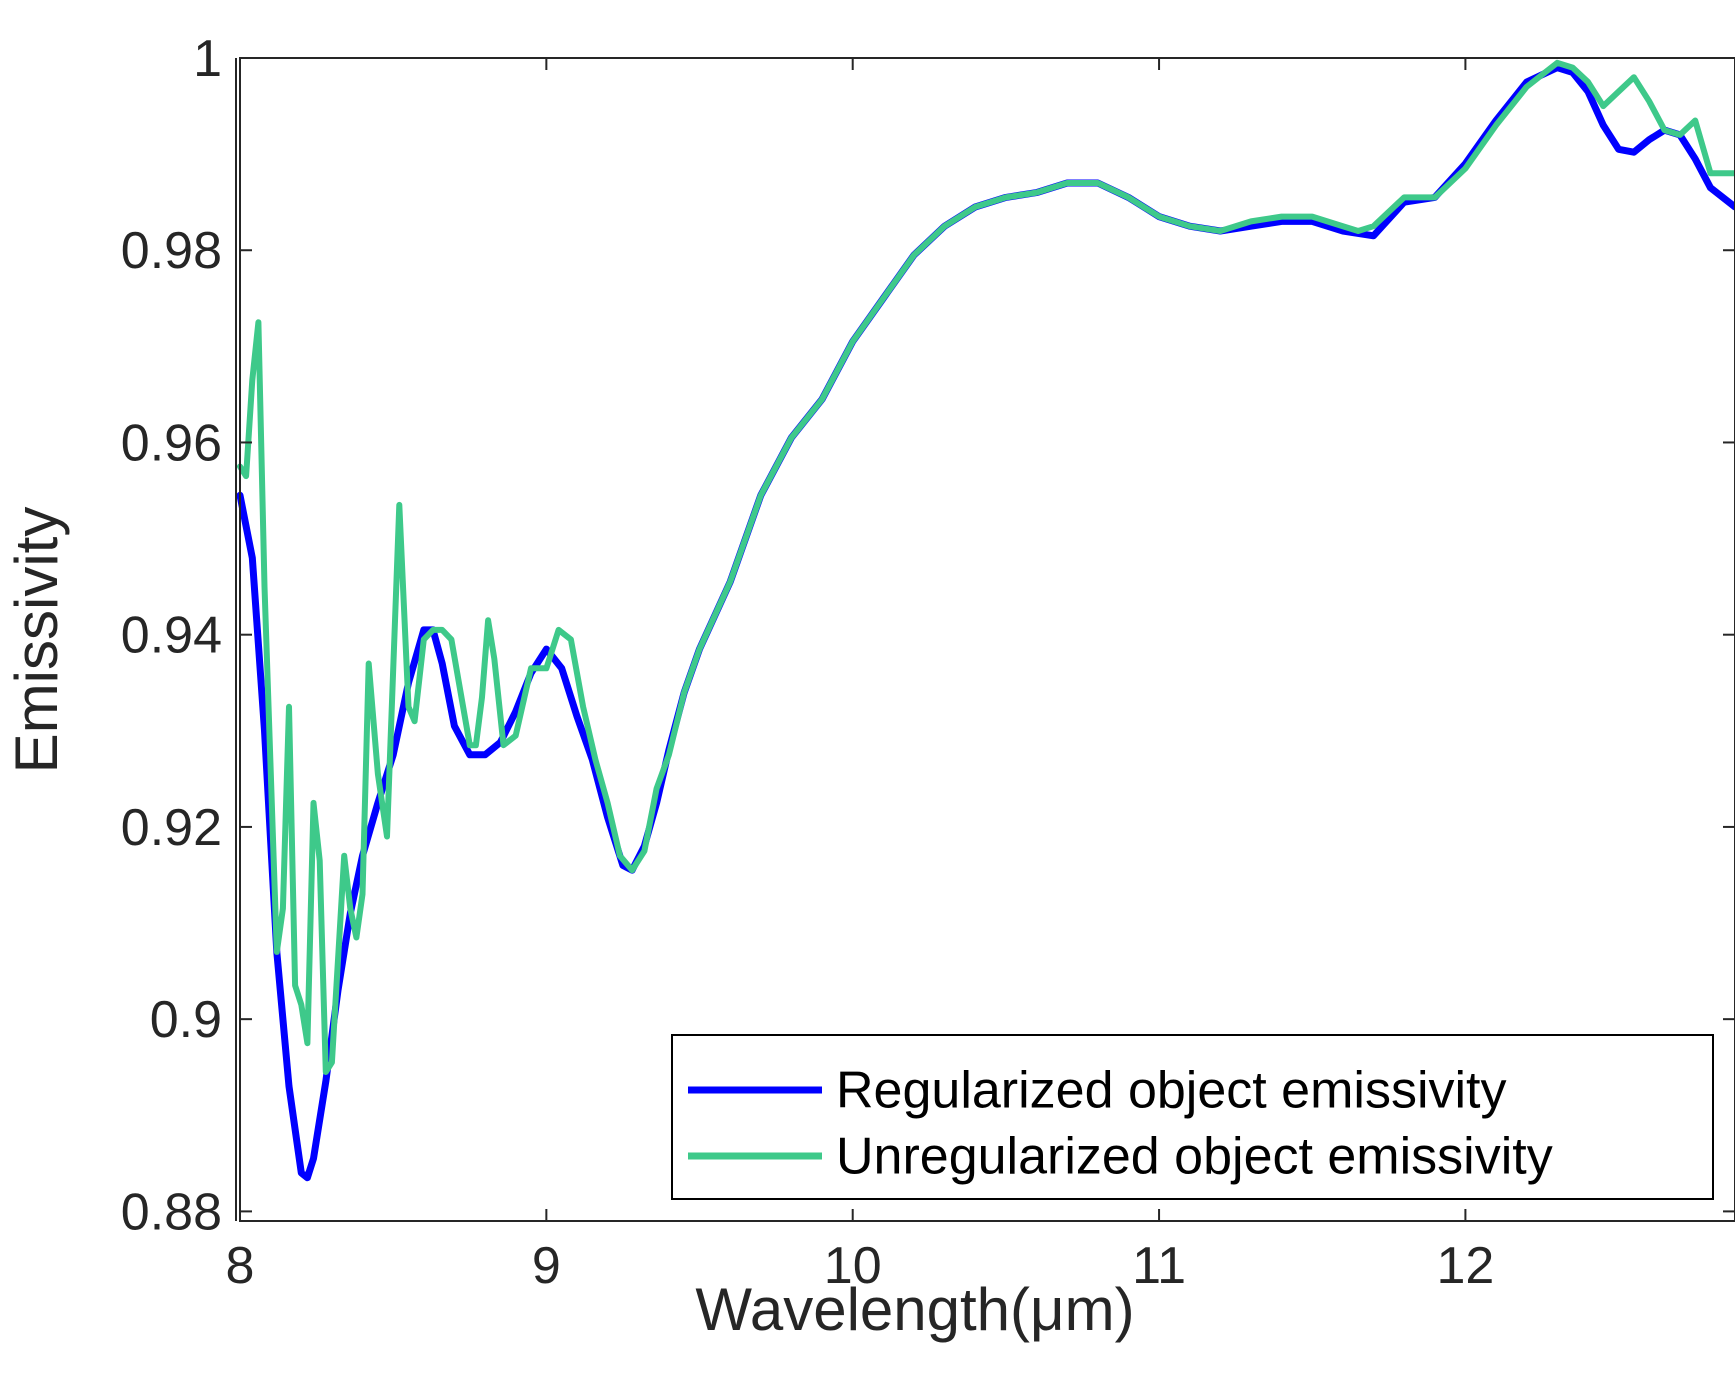  I want to click on y-tick-label: 0.88, so click(171, 1212).